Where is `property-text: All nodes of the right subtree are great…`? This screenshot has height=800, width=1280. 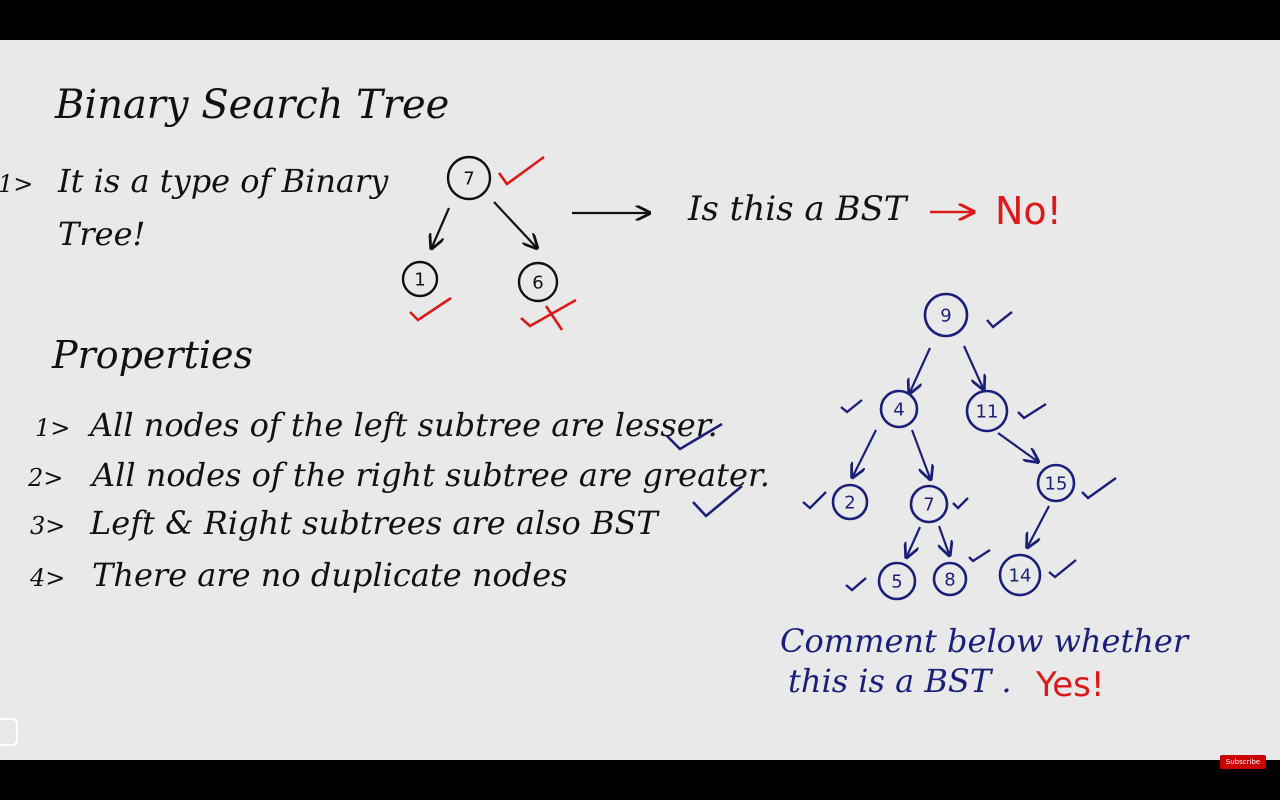 property-text: All nodes of the right subtree are great… is located at coordinates (429, 475).